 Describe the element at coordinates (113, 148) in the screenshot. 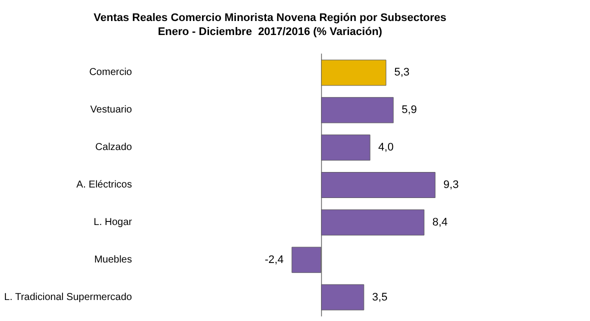

I see `y-tick-label: Calzado` at that location.